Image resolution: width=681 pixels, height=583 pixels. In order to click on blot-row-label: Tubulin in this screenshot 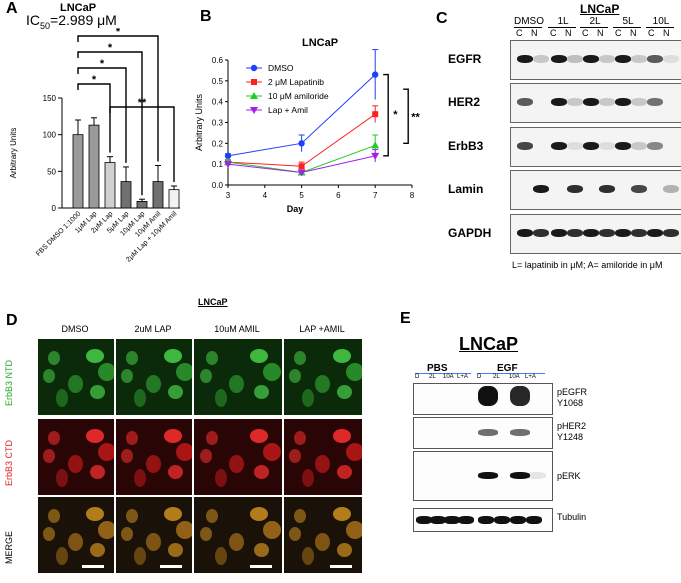, I will do `click(571, 517)`.